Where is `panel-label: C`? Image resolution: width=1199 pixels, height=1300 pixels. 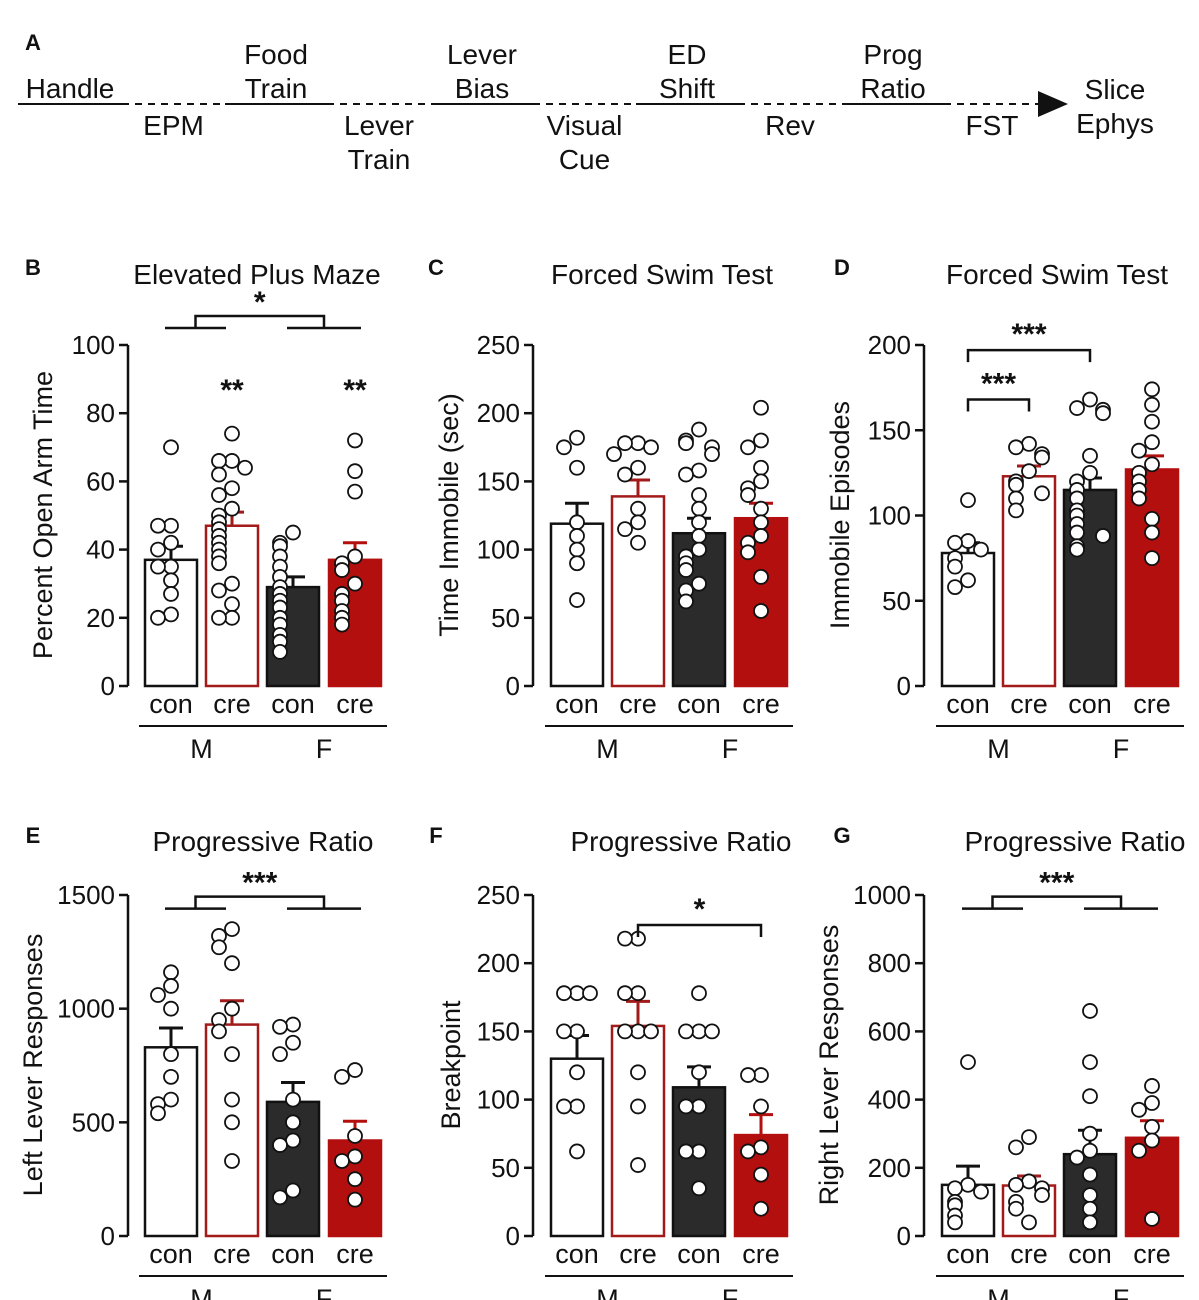 panel-label: C is located at coordinates (436, 267).